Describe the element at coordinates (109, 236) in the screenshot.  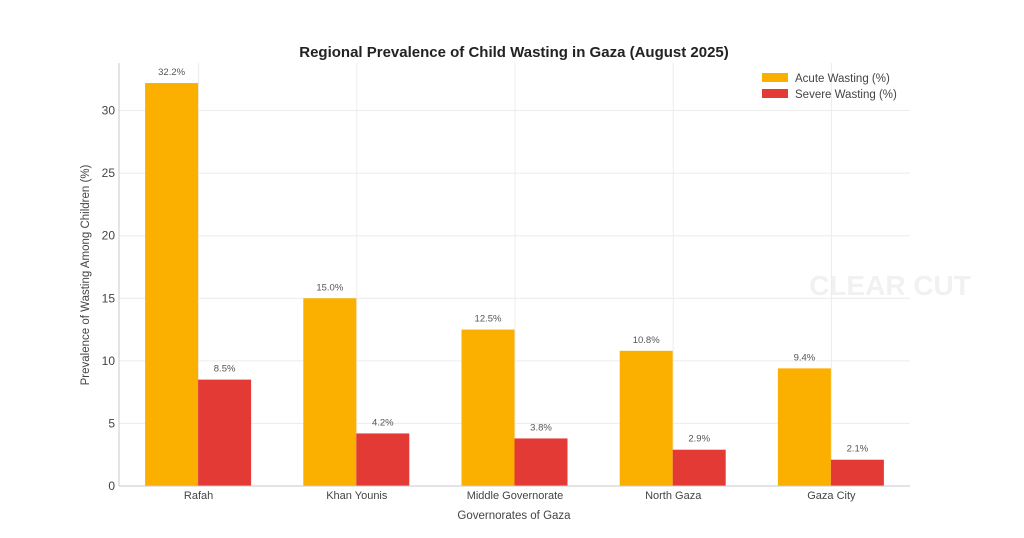
I see `y-tick-label: 20` at that location.